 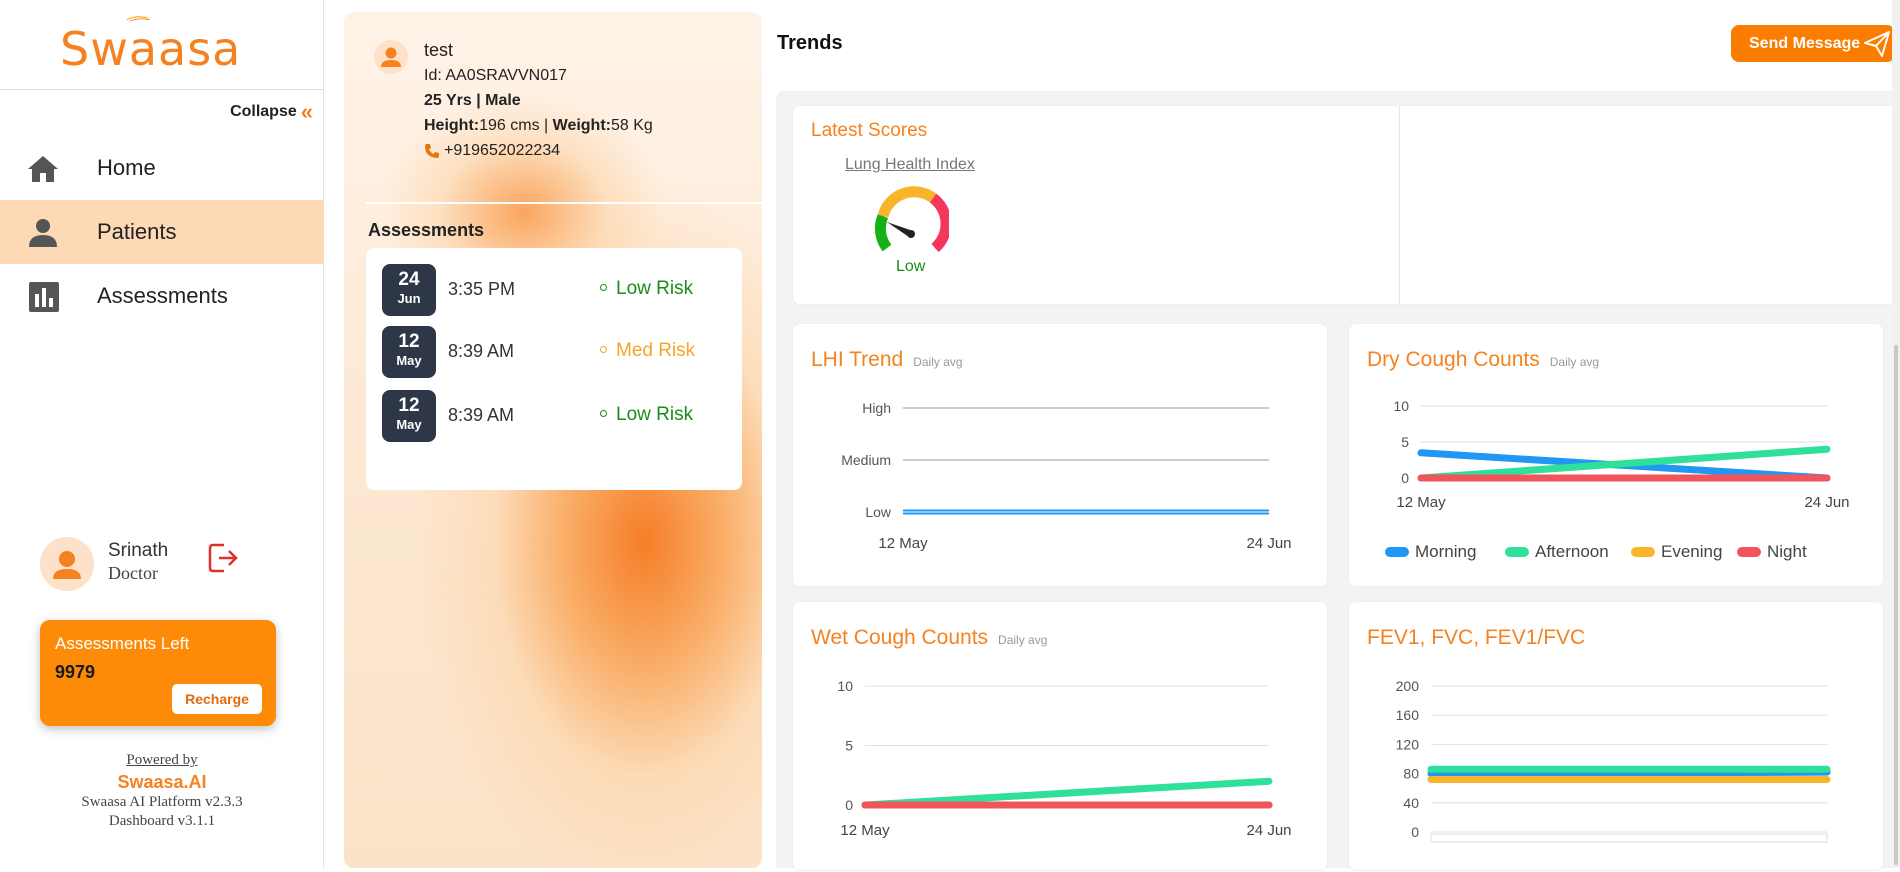 I want to click on patient-phone: +919652022234, so click(x=538, y=150).